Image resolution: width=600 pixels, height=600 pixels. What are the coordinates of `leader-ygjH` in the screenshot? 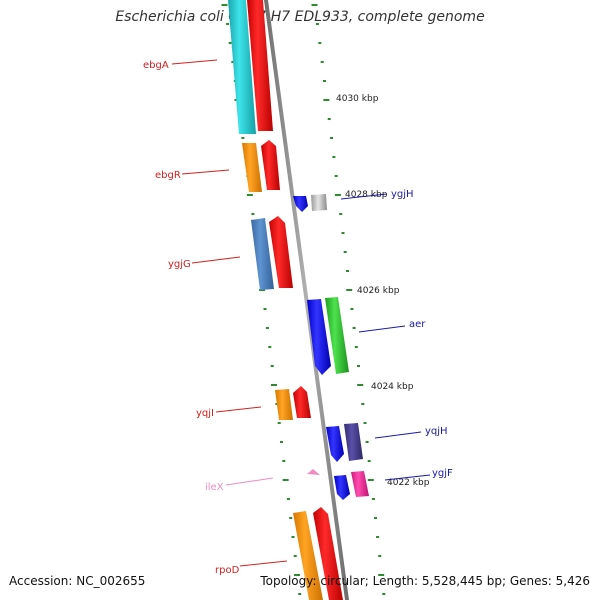 It's located at (364, 196).